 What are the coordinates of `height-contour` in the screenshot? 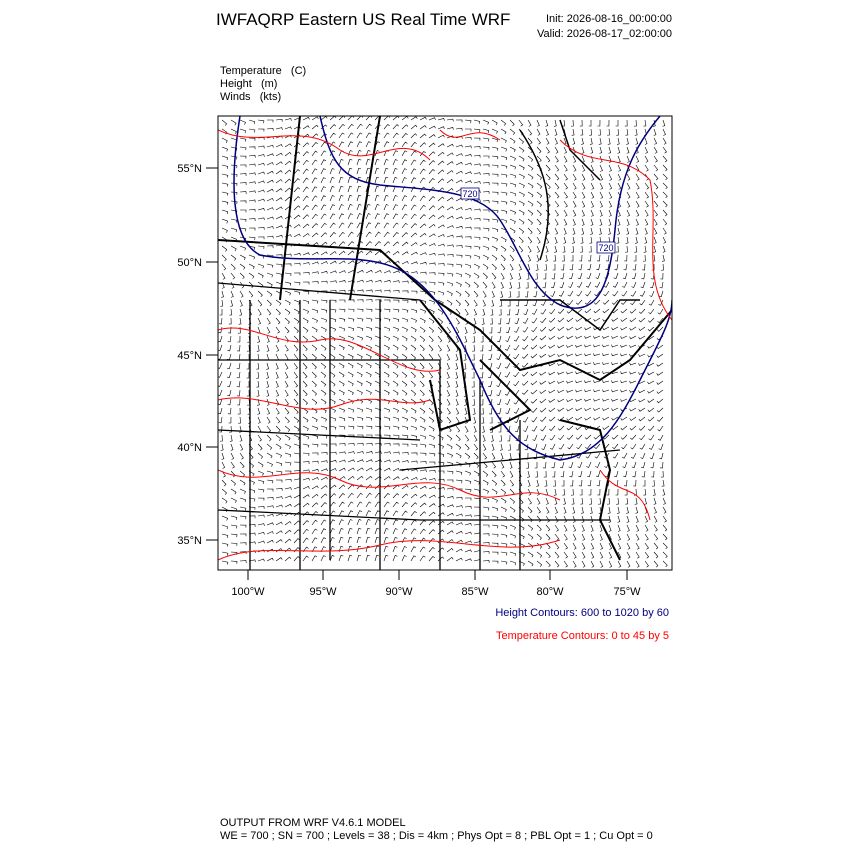 It's located at (490, 212).